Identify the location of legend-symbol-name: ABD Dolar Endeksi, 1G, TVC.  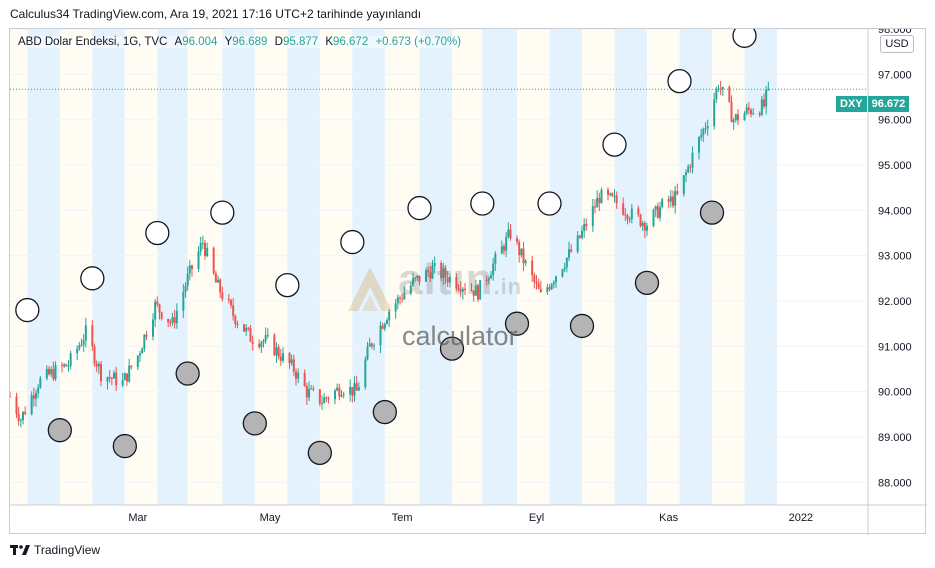
(93, 42).